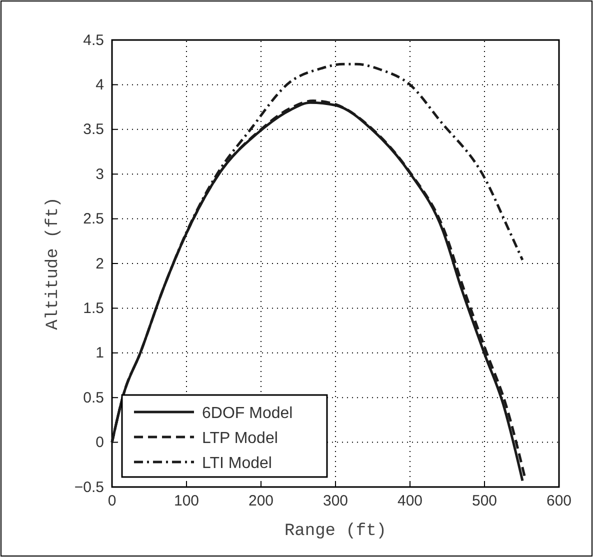 The width and height of the screenshot is (593, 557). What do you see at coordinates (237, 463) in the screenshot?
I see `legend-label: LTI Model` at bounding box center [237, 463].